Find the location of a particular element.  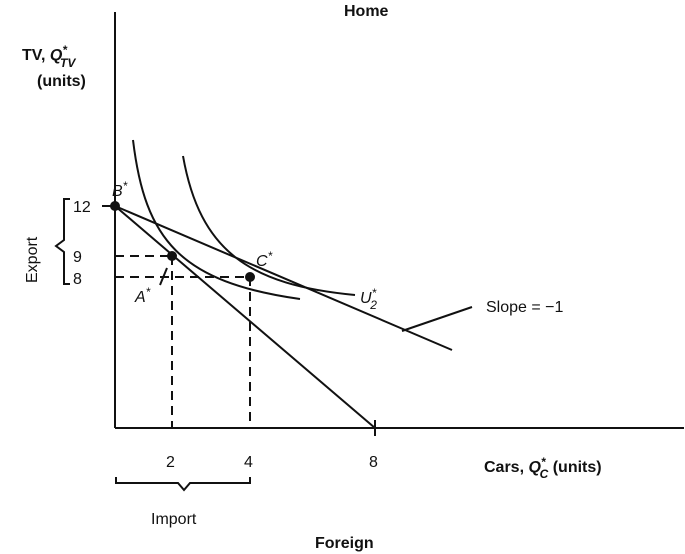

export-brace is located at coordinates (62, 241).